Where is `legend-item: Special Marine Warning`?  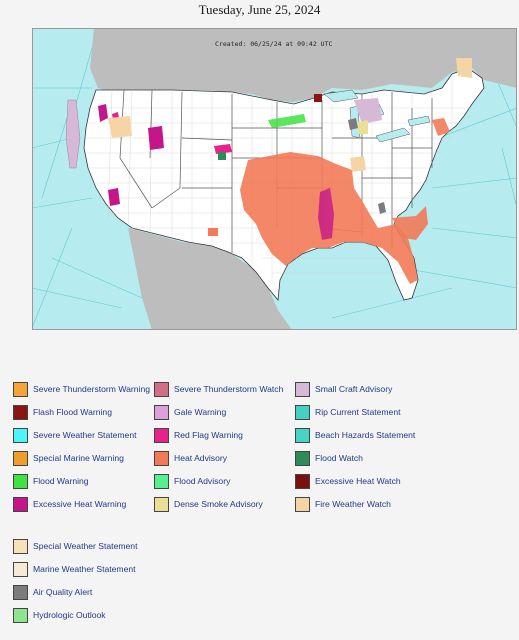 legend-item: Special Marine Warning is located at coordinates (68, 458).